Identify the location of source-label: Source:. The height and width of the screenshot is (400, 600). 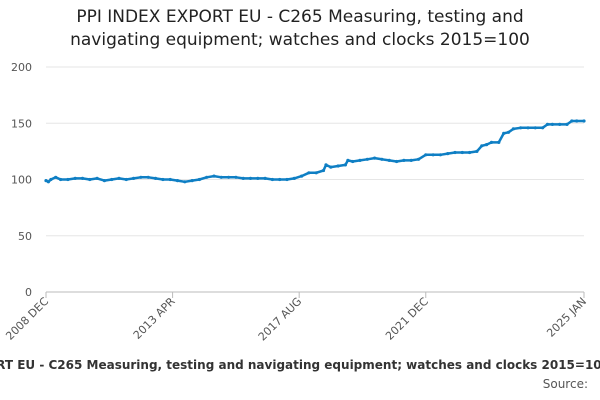
(565, 384).